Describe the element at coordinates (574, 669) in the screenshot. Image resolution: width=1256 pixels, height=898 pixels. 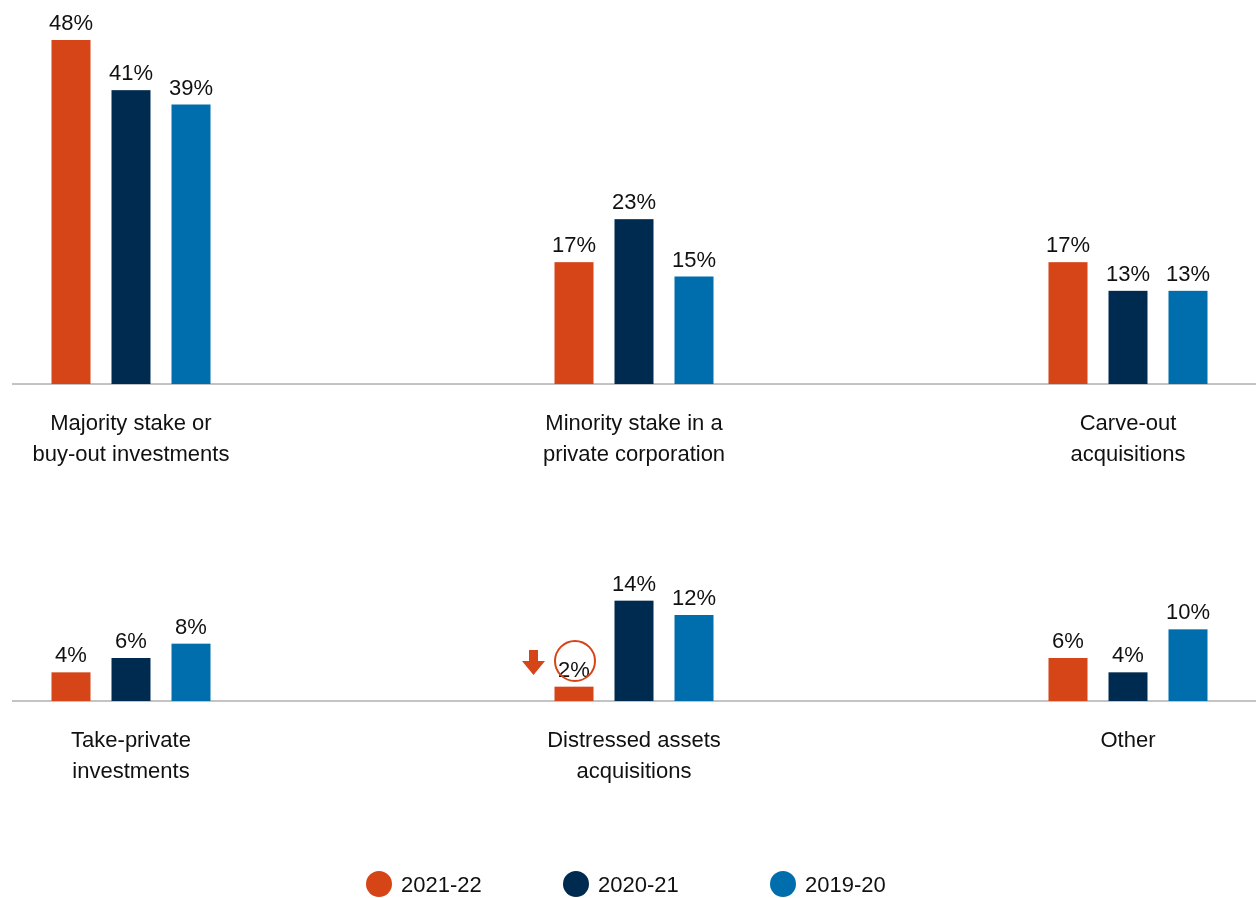
I see `data-label: 2%` at that location.